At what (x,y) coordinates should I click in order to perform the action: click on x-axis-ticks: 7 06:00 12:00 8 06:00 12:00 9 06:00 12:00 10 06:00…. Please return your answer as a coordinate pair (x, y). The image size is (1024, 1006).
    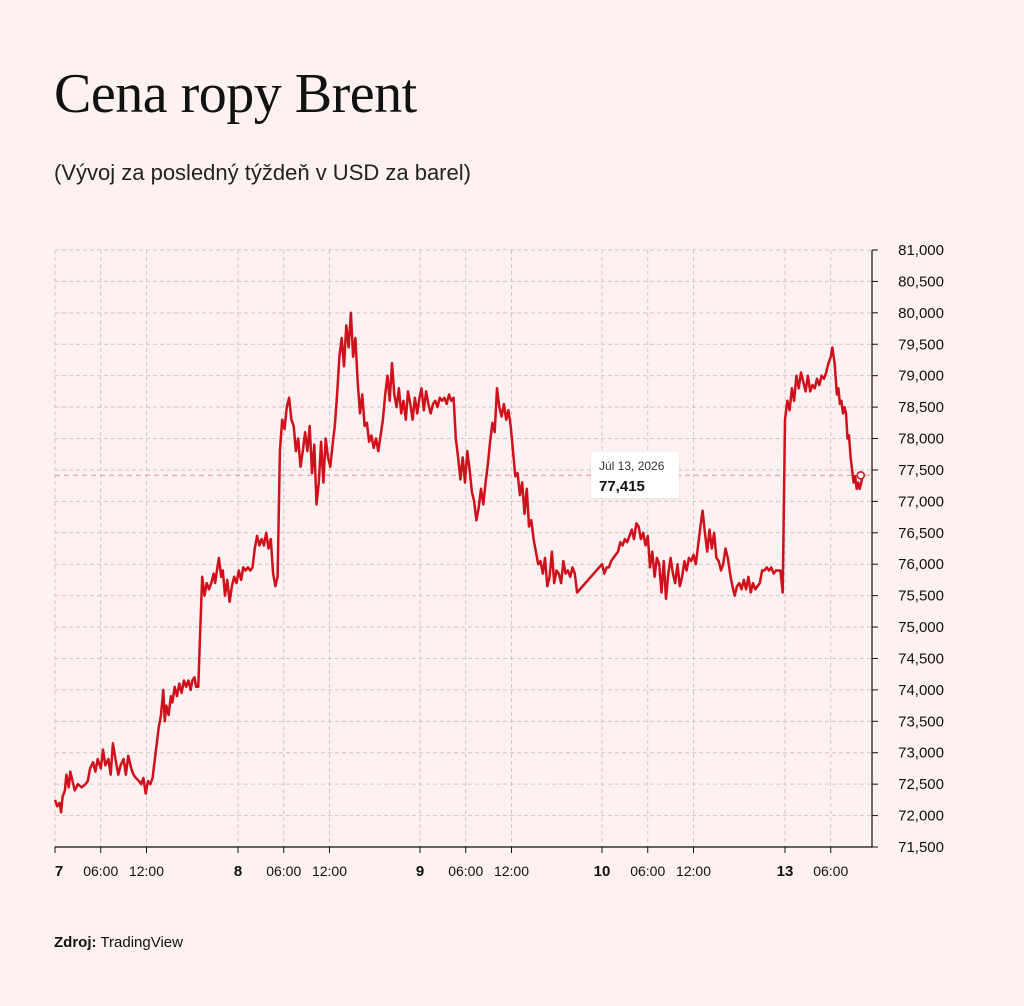
    Looking at the image, I should click on (451, 863).